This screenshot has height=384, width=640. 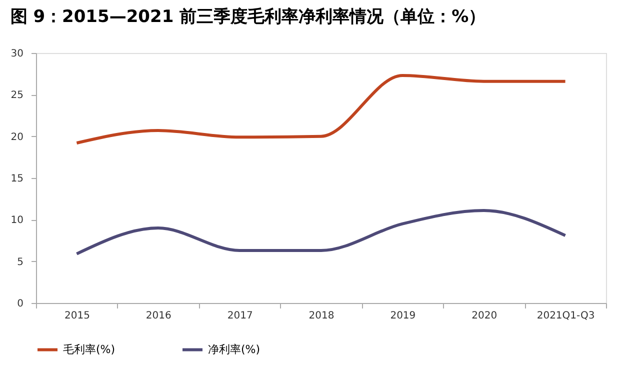 I want to click on legend-label: 净利率(%), so click(x=234, y=349).